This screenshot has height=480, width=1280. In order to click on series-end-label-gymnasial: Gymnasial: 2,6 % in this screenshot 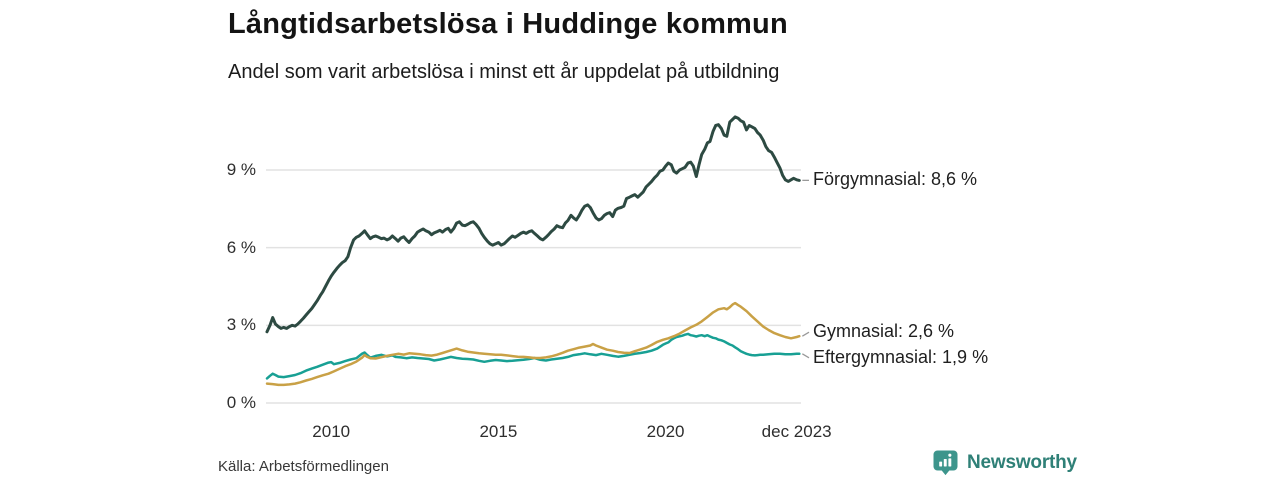, I will do `click(884, 331)`.